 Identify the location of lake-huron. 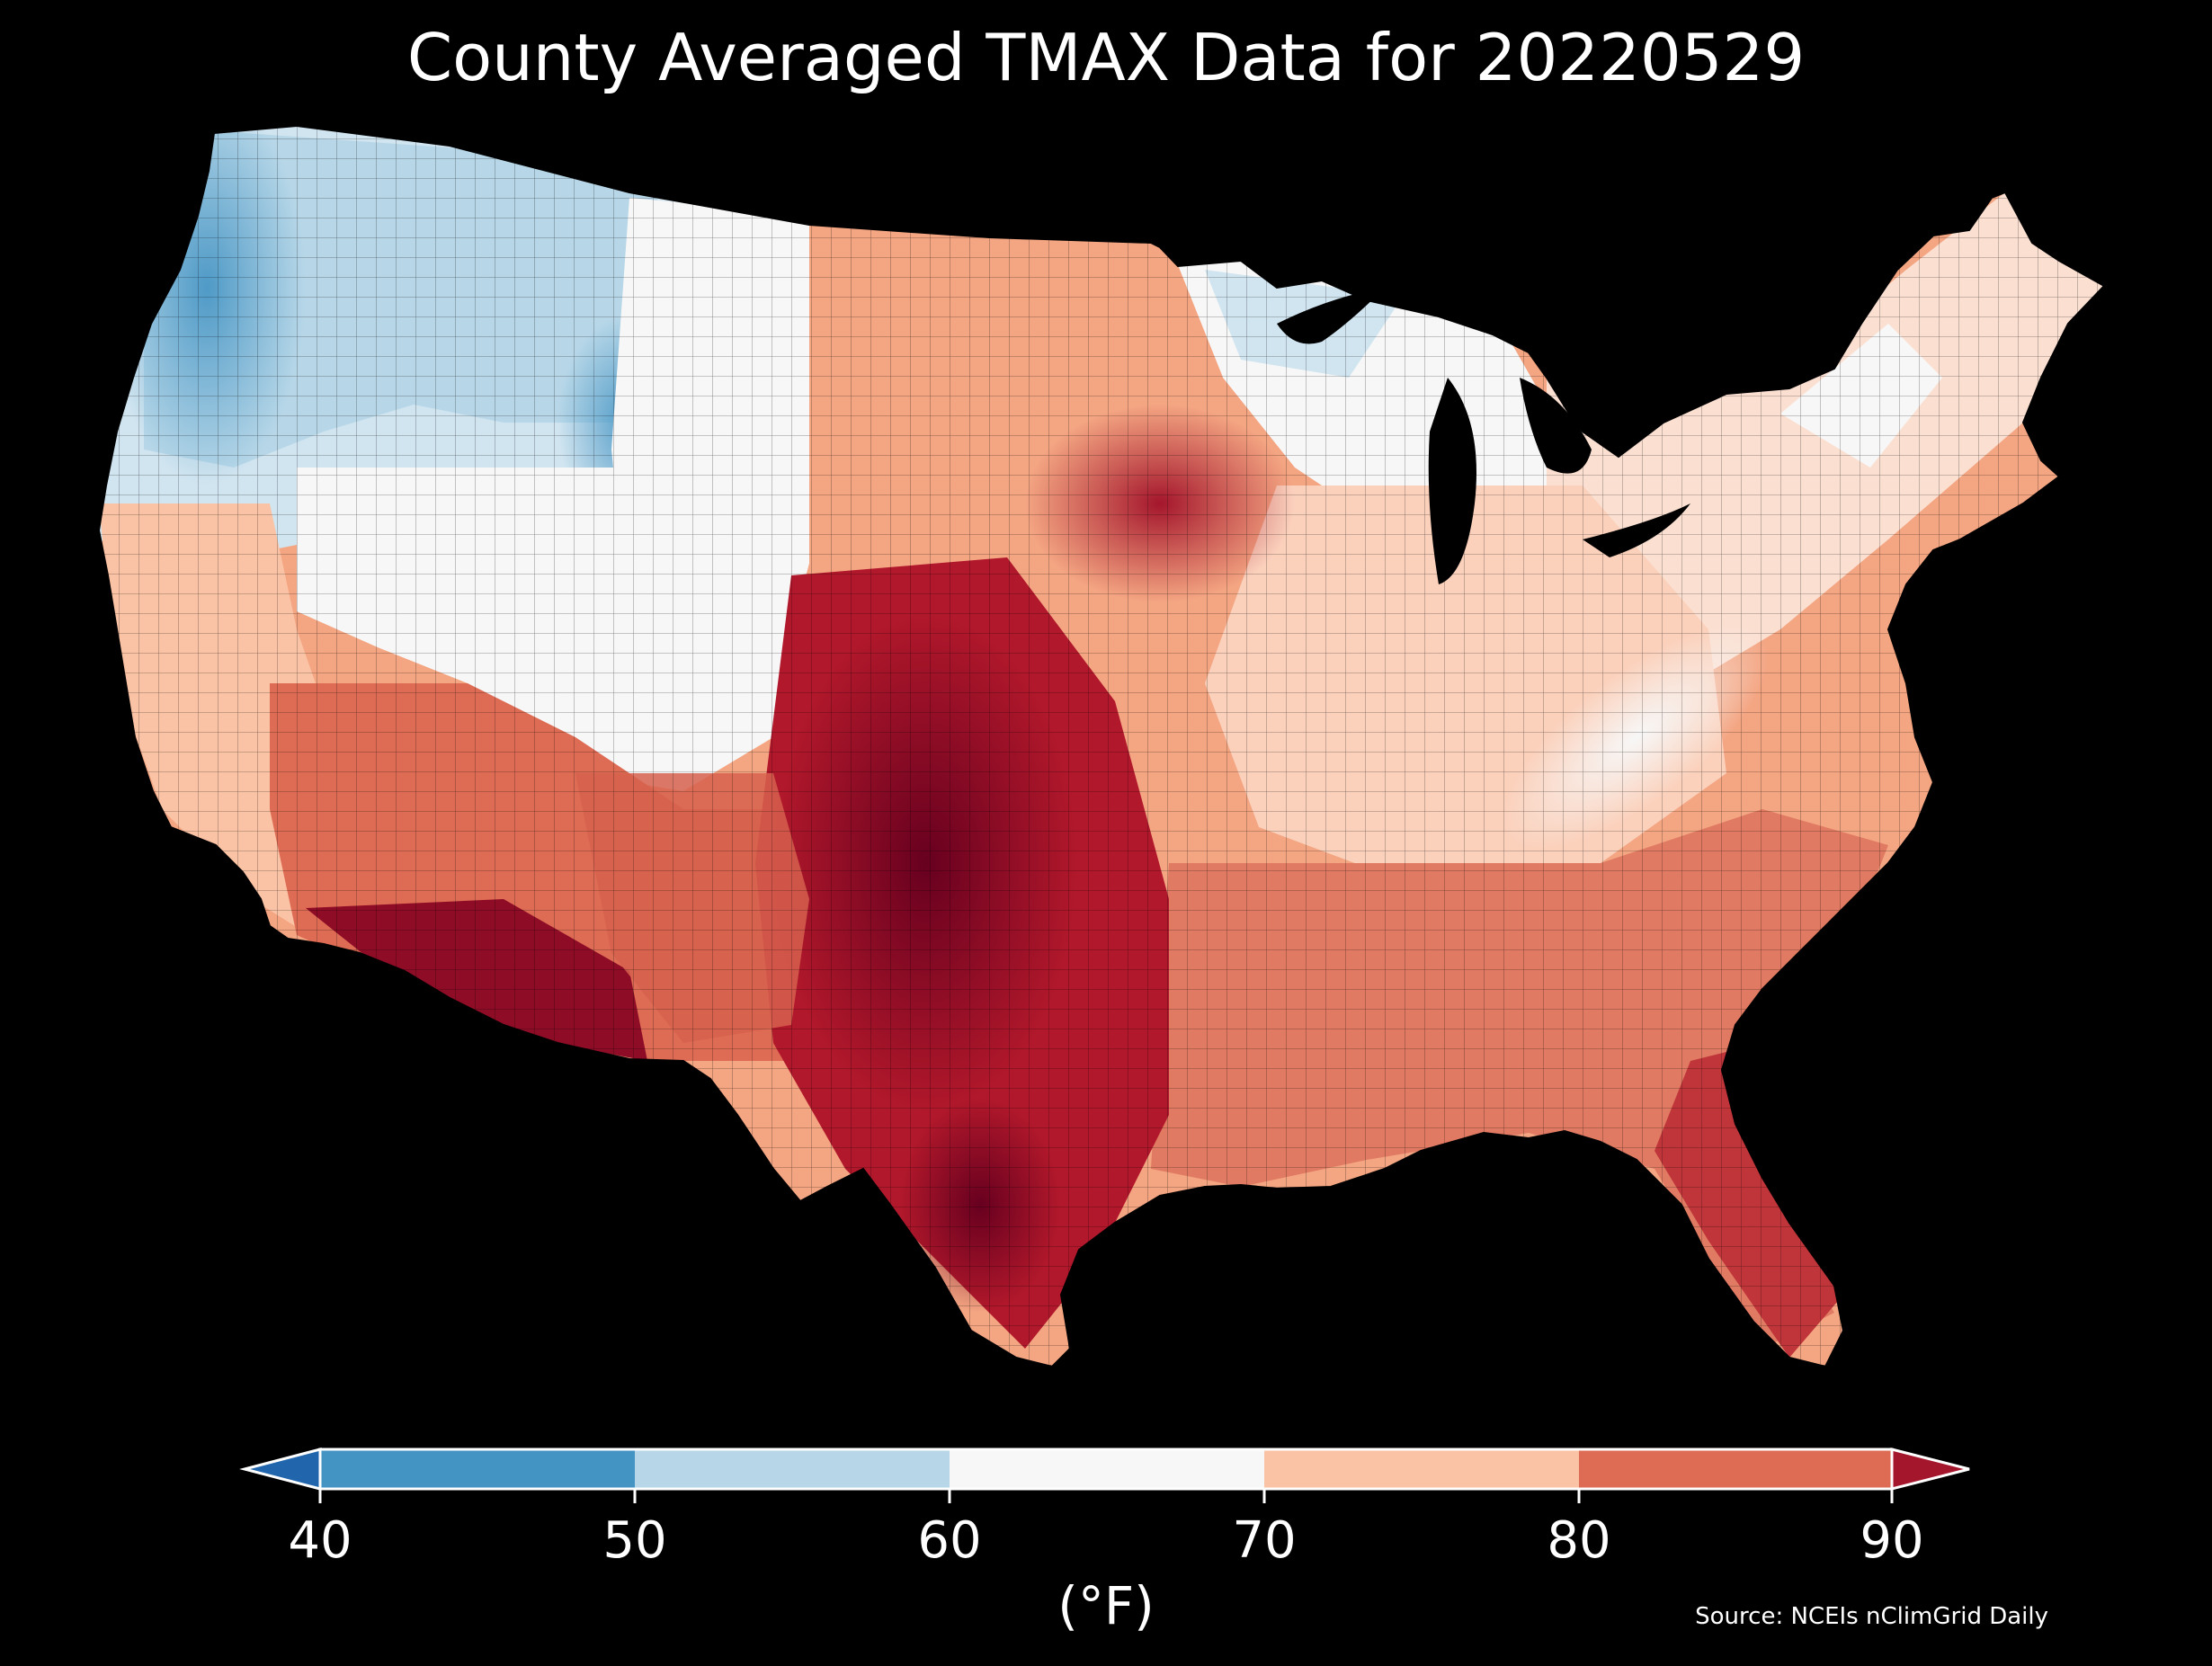
(1556, 426).